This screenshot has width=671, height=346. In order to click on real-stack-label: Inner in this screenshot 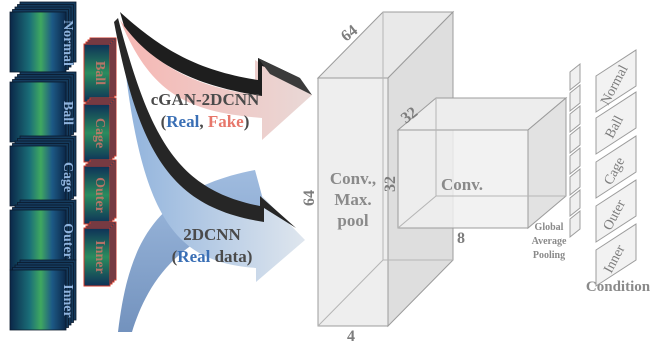, I will do `click(67, 300)`.